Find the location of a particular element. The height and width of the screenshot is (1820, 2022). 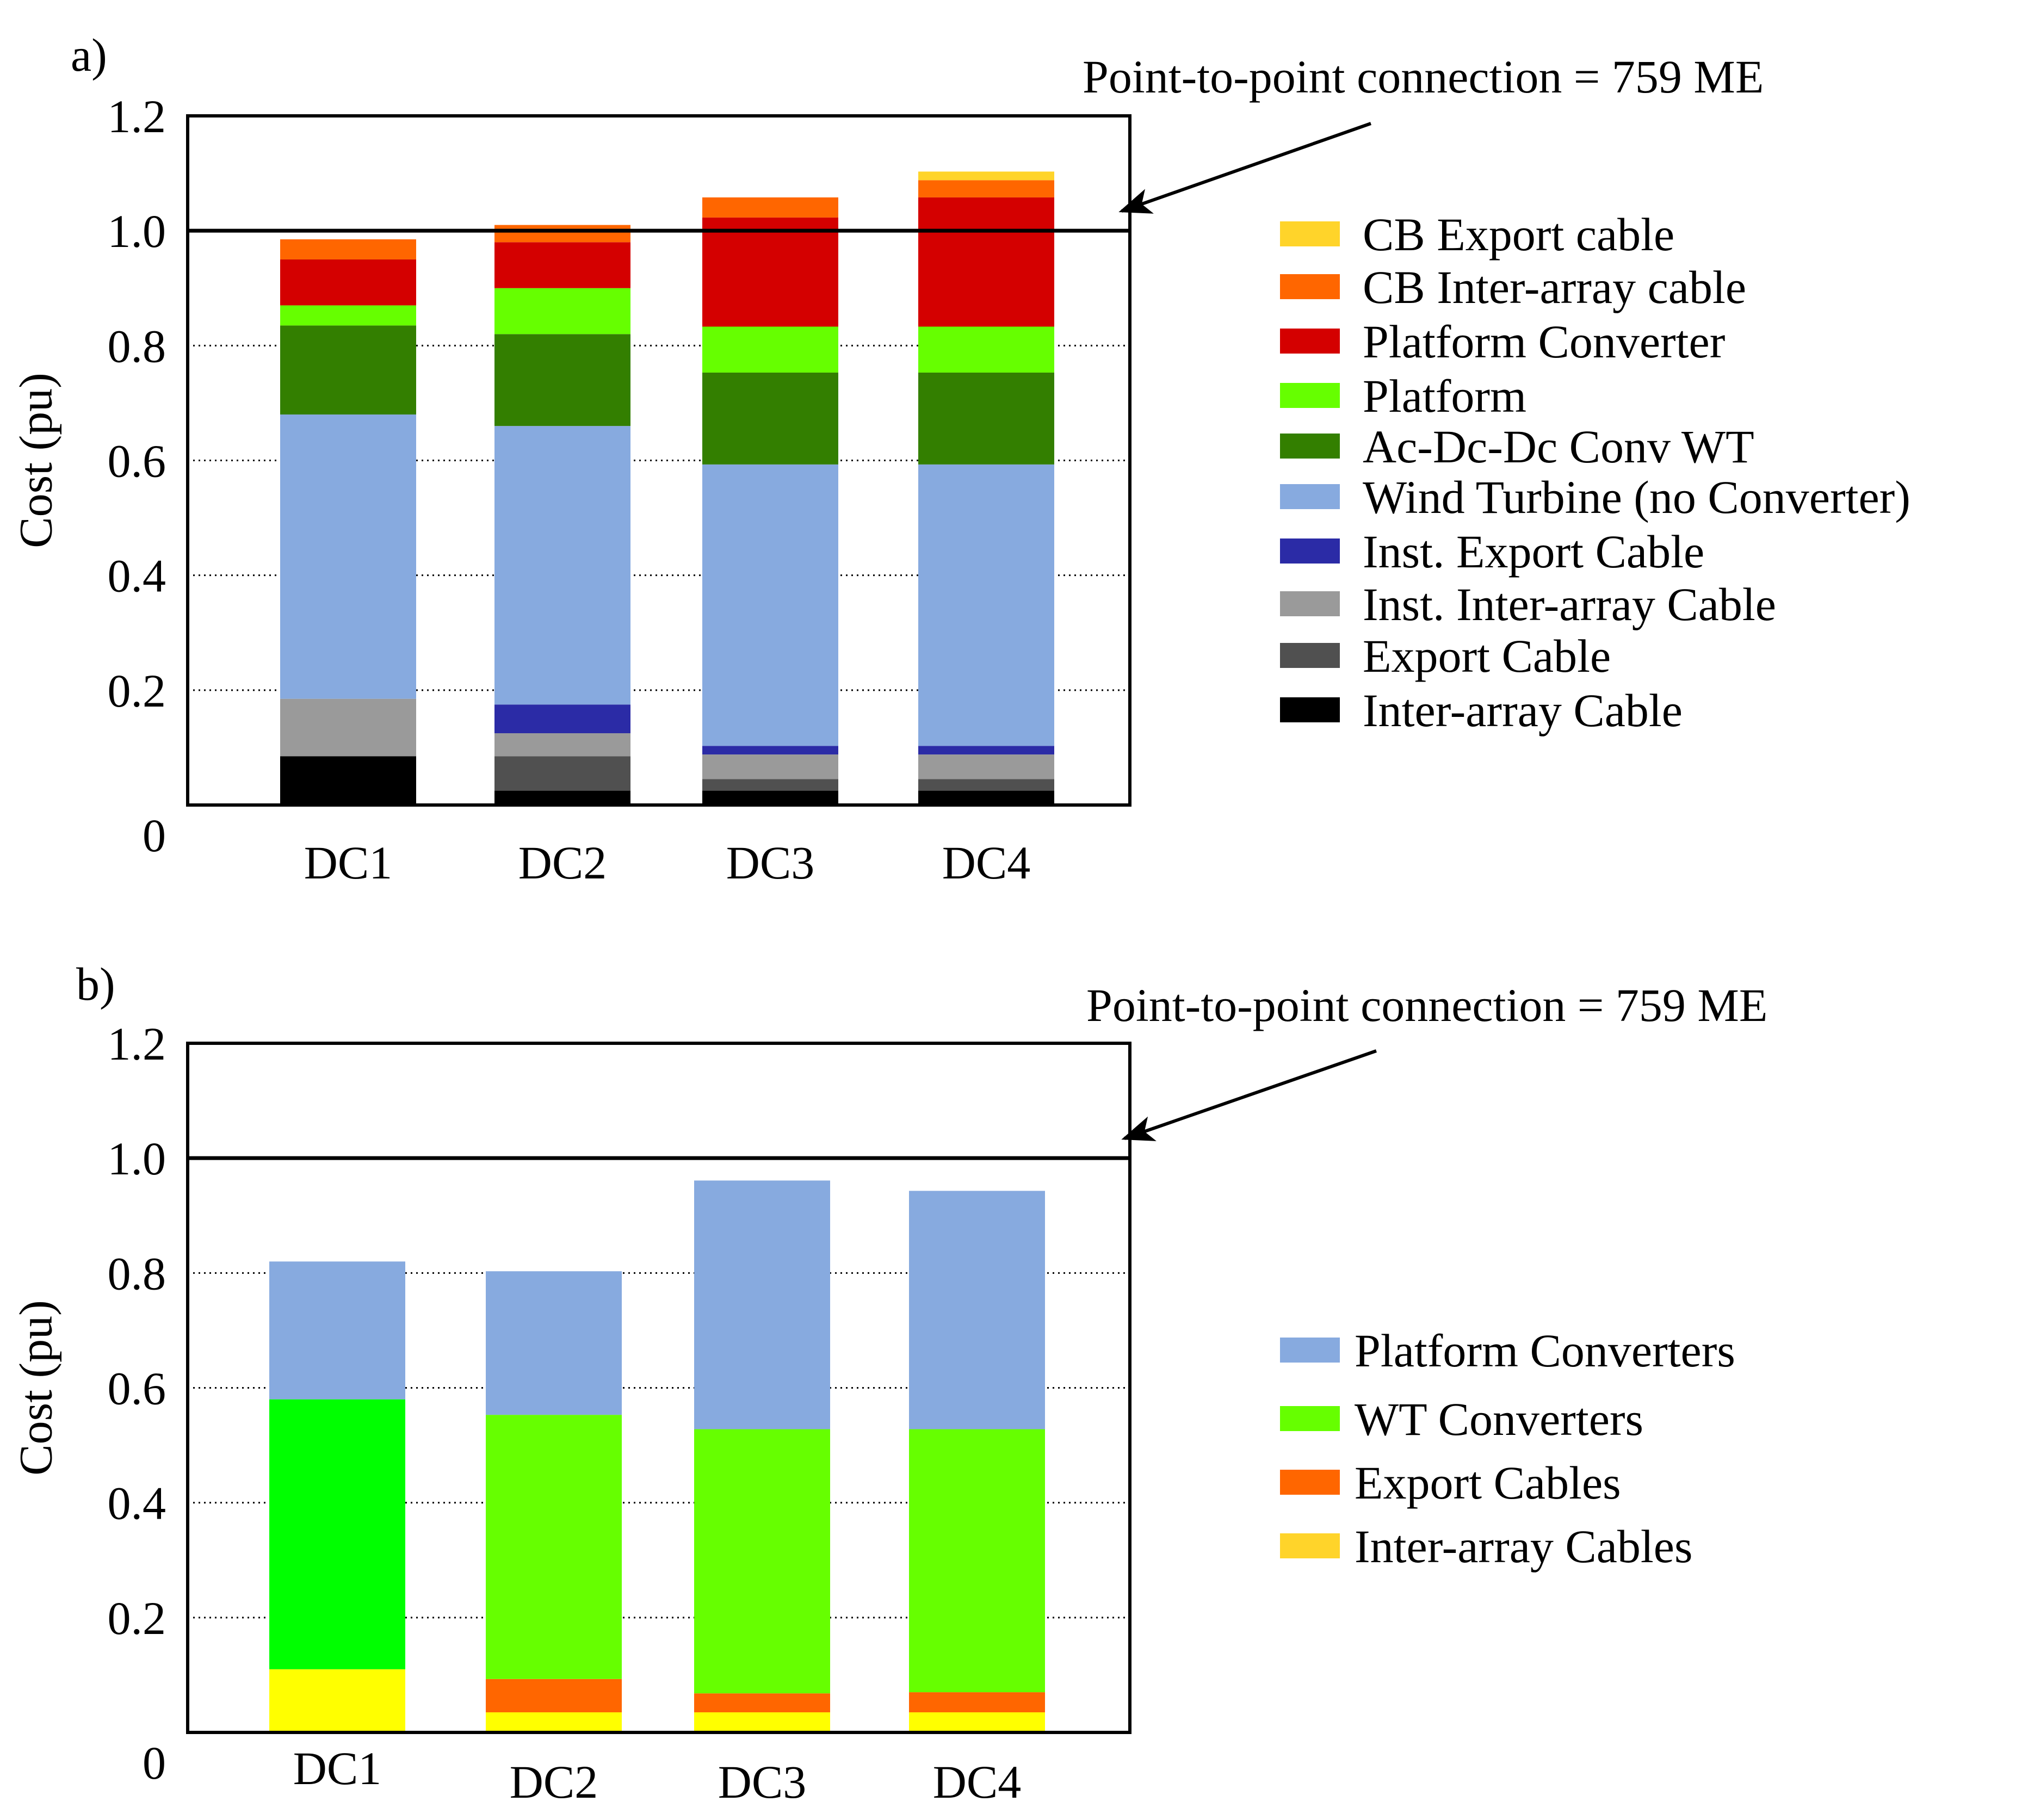

legend-entry: Inter-array Cable is located at coordinates (1523, 710).